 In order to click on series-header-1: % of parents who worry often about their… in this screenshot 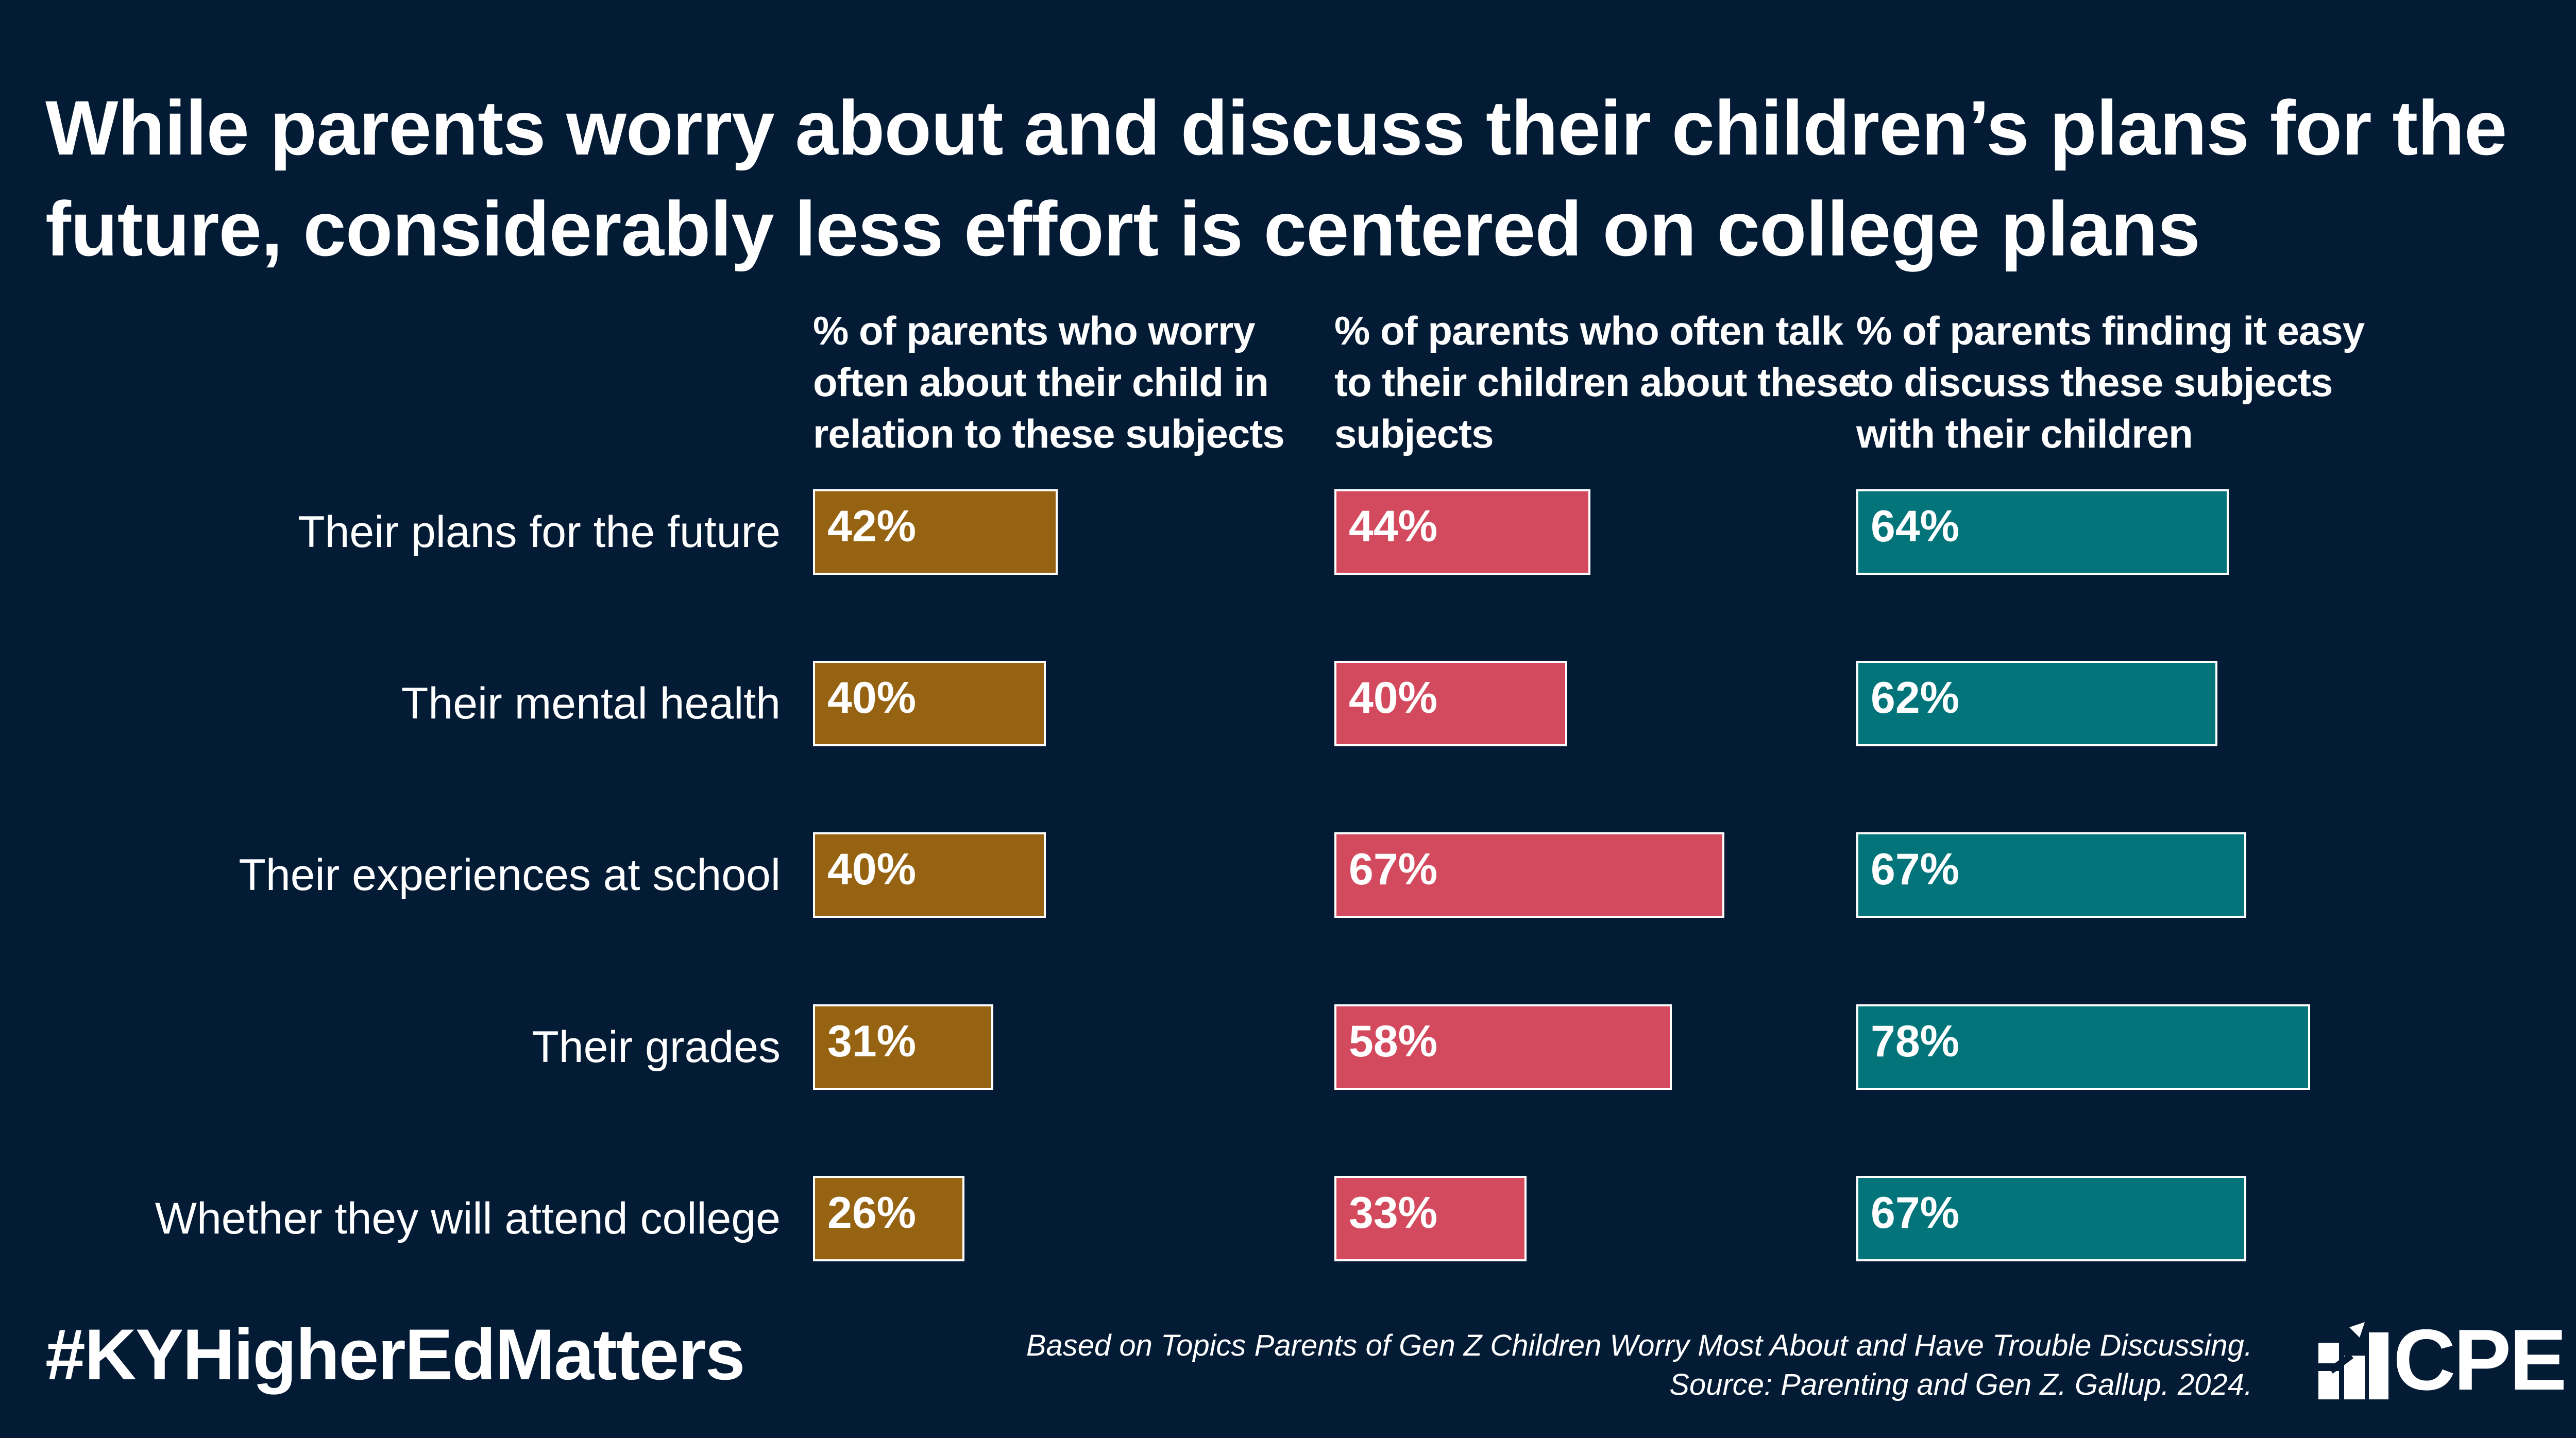, I will do `click(1049, 382)`.